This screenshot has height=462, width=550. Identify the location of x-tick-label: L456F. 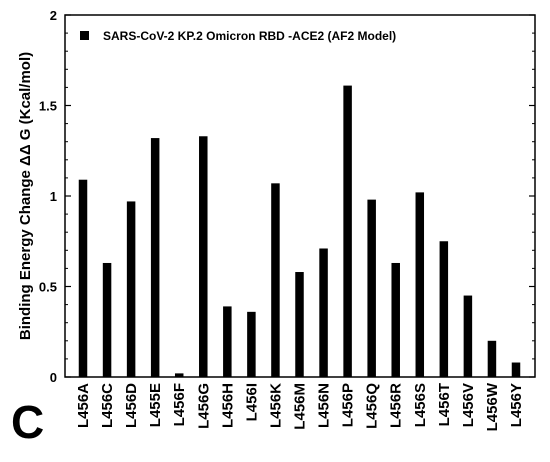
(179, 404).